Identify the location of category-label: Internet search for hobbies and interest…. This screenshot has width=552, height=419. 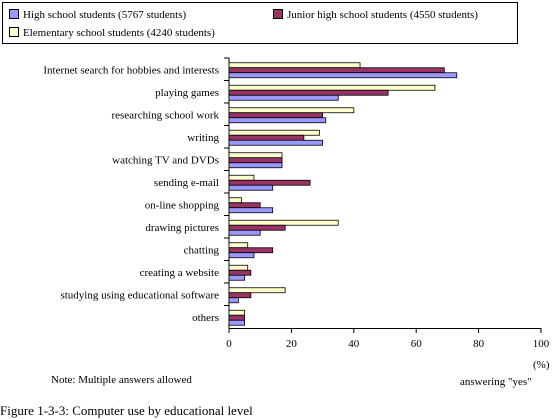
(131, 70).